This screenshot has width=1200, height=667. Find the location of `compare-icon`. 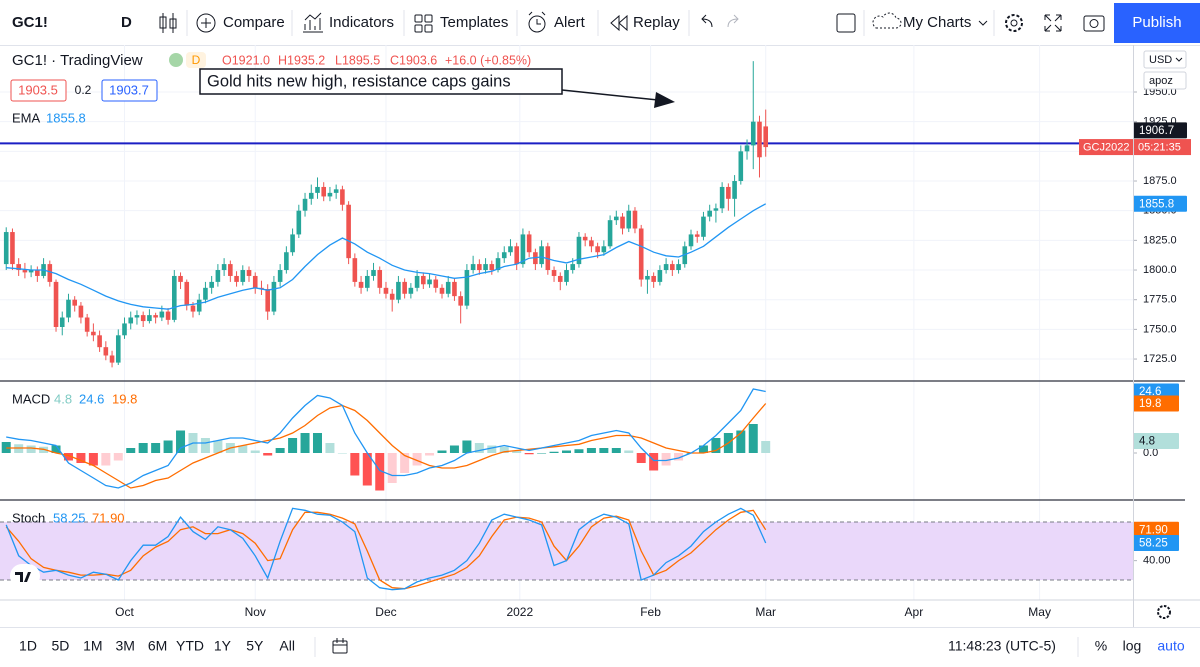

compare-icon is located at coordinates (206, 23).